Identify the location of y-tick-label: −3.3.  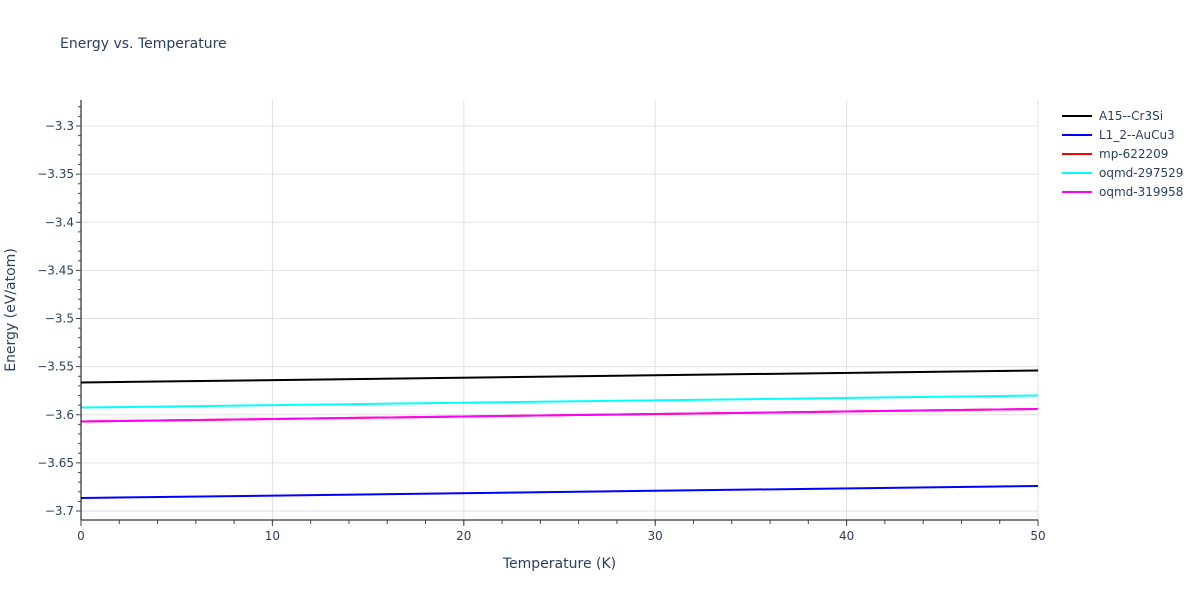
(59, 126).